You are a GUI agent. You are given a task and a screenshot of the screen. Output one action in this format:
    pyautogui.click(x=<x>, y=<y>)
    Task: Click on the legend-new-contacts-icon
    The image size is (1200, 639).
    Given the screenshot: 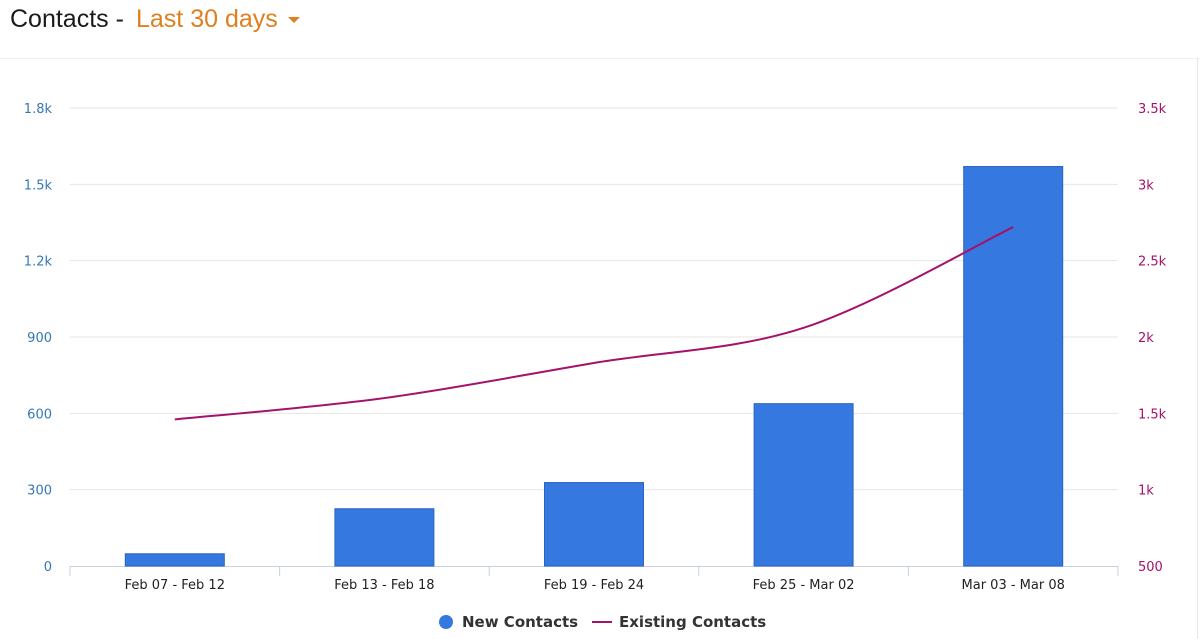 What is the action you would take?
    pyautogui.click(x=446, y=622)
    